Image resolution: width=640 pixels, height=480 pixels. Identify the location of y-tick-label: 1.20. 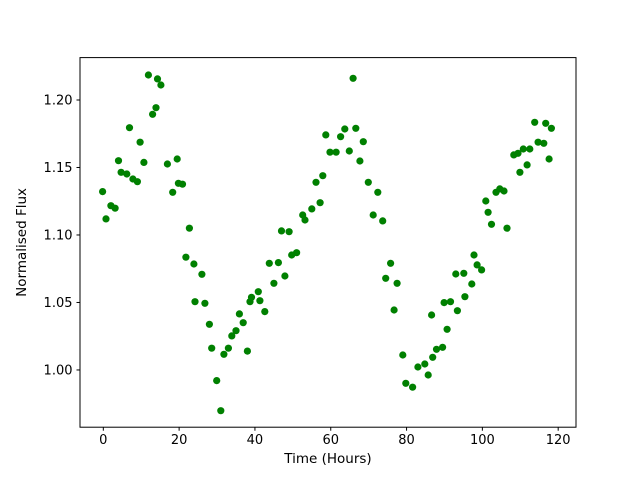
(58, 100).